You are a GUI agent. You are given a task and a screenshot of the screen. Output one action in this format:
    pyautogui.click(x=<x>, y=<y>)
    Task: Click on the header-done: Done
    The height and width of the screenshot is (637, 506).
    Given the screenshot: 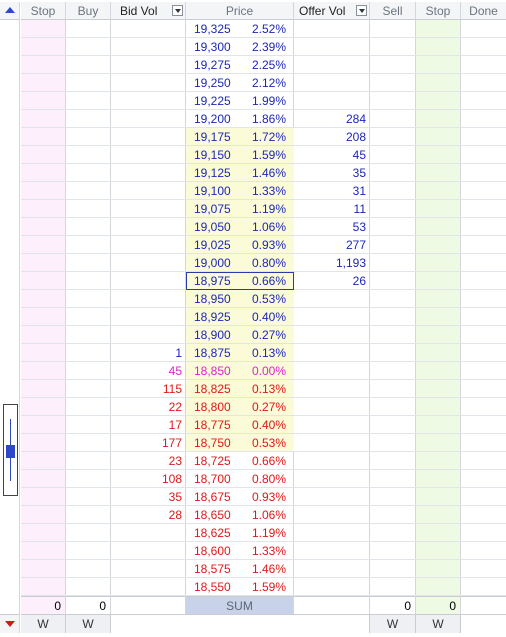 What is the action you would take?
    pyautogui.click(x=483, y=11)
    